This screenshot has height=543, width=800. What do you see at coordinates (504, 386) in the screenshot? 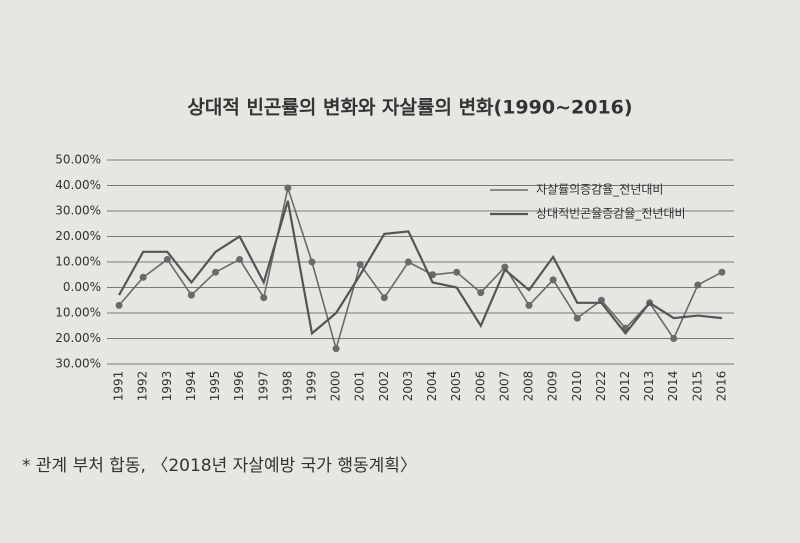
I see `x-tick-label: 2007` at bounding box center [504, 386].